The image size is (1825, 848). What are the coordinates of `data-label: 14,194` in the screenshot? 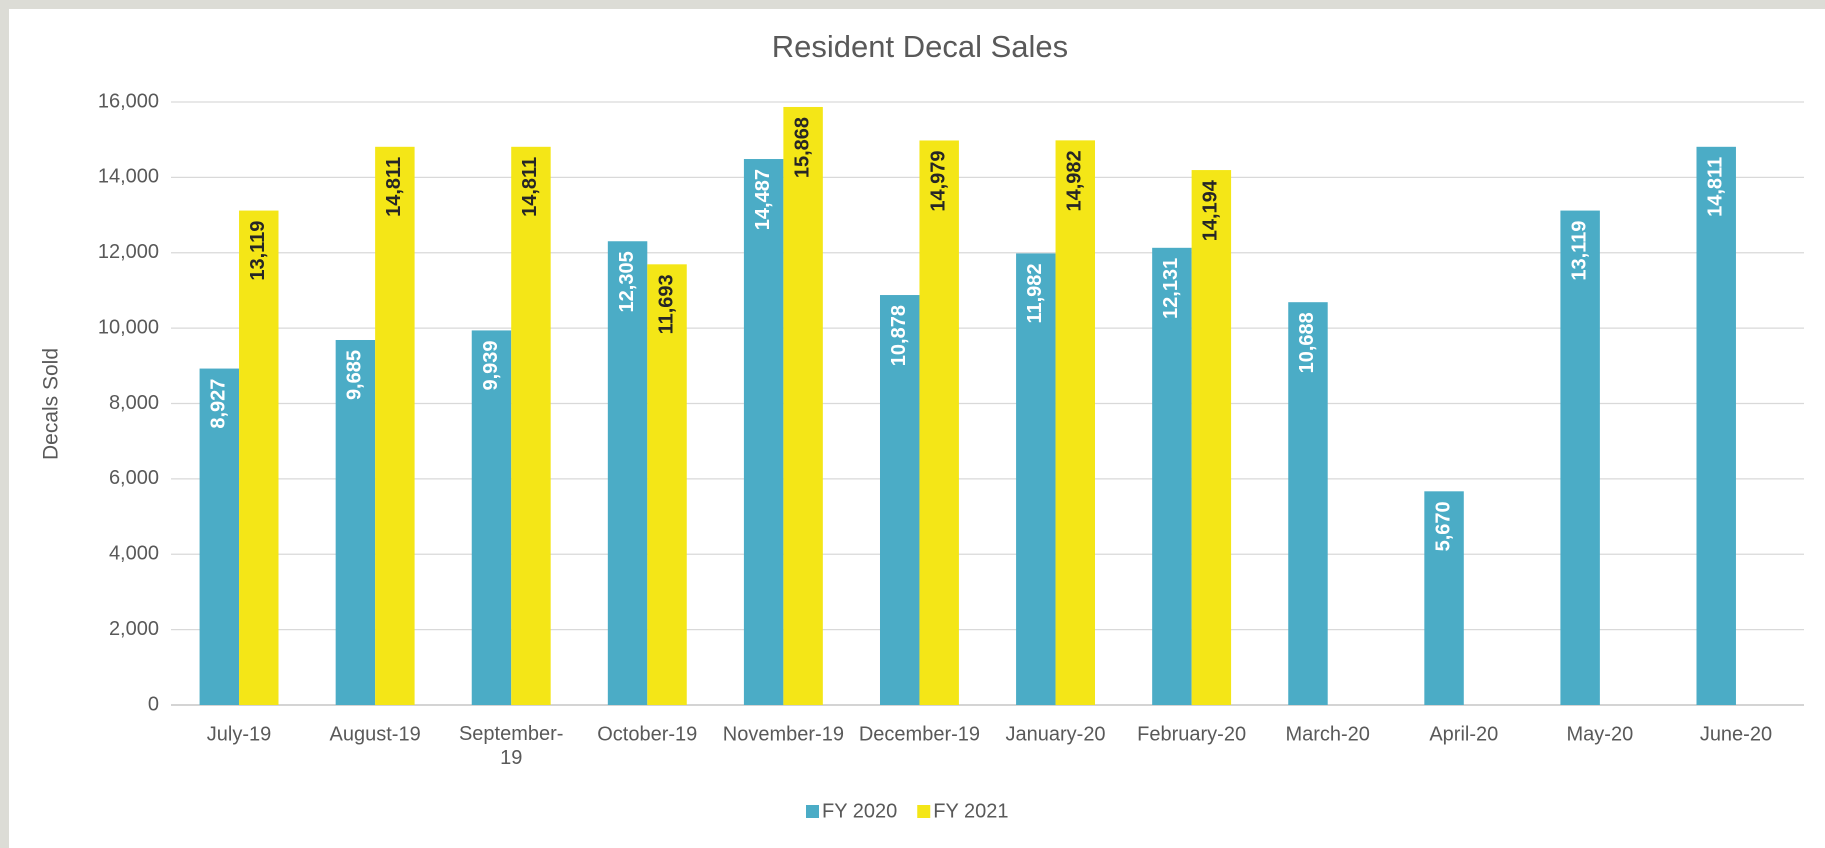 It's located at (1211, 210).